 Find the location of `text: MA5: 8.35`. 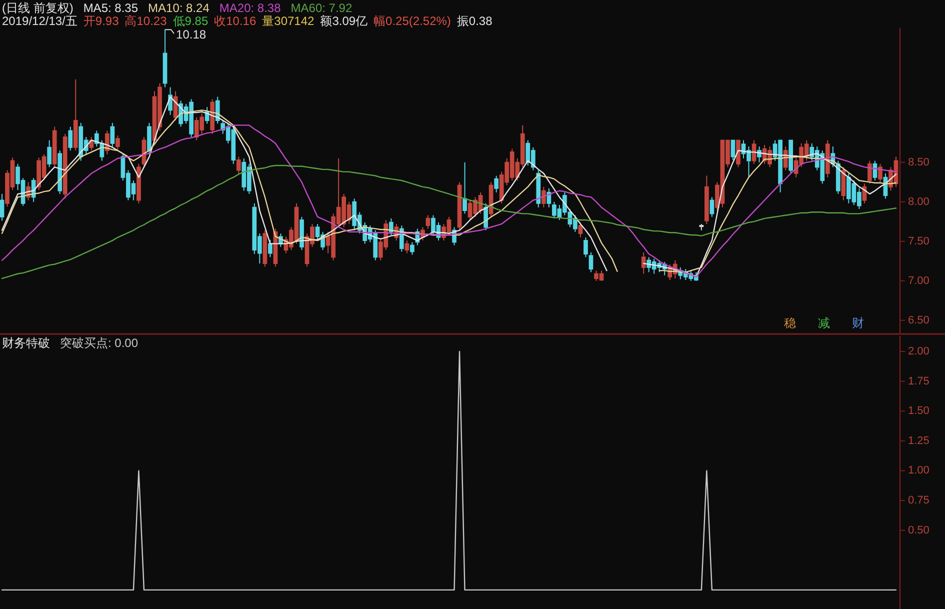

text: MA5: 8.35 is located at coordinates (110, 8).